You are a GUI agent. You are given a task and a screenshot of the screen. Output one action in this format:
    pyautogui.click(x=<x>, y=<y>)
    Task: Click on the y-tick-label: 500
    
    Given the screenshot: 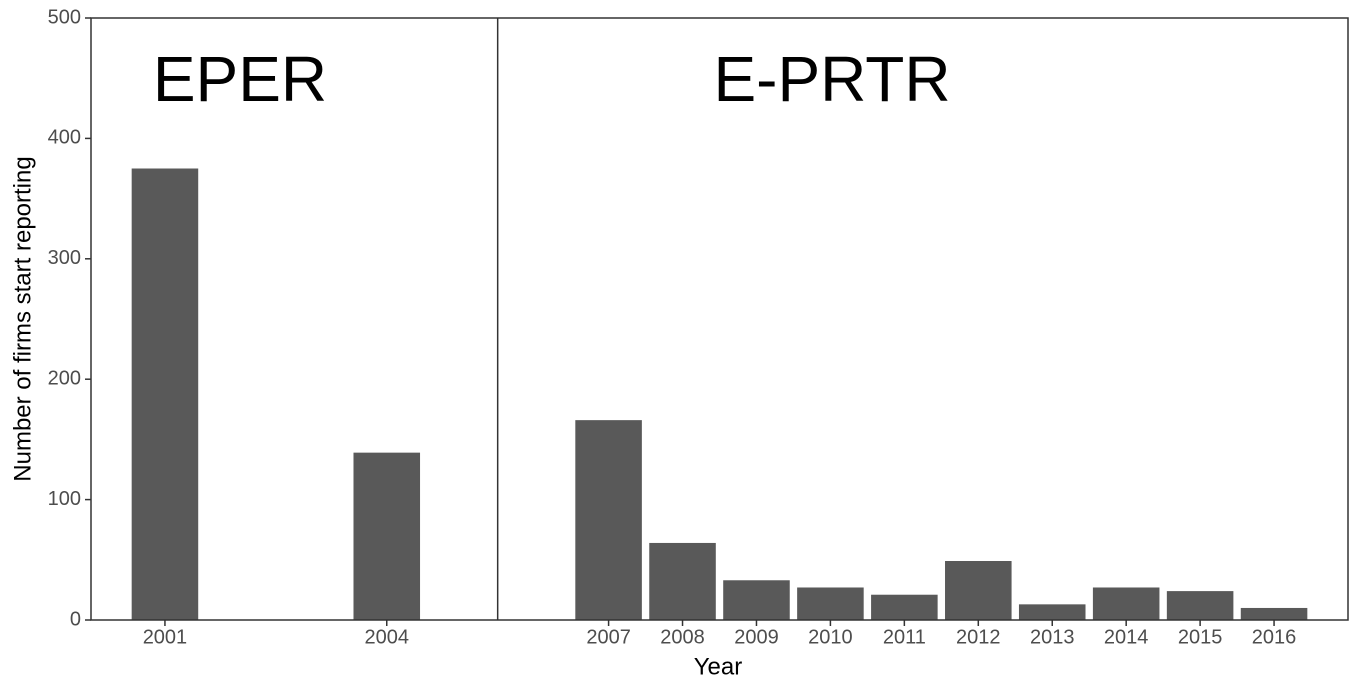 What is the action you would take?
    pyautogui.click(x=64, y=17)
    